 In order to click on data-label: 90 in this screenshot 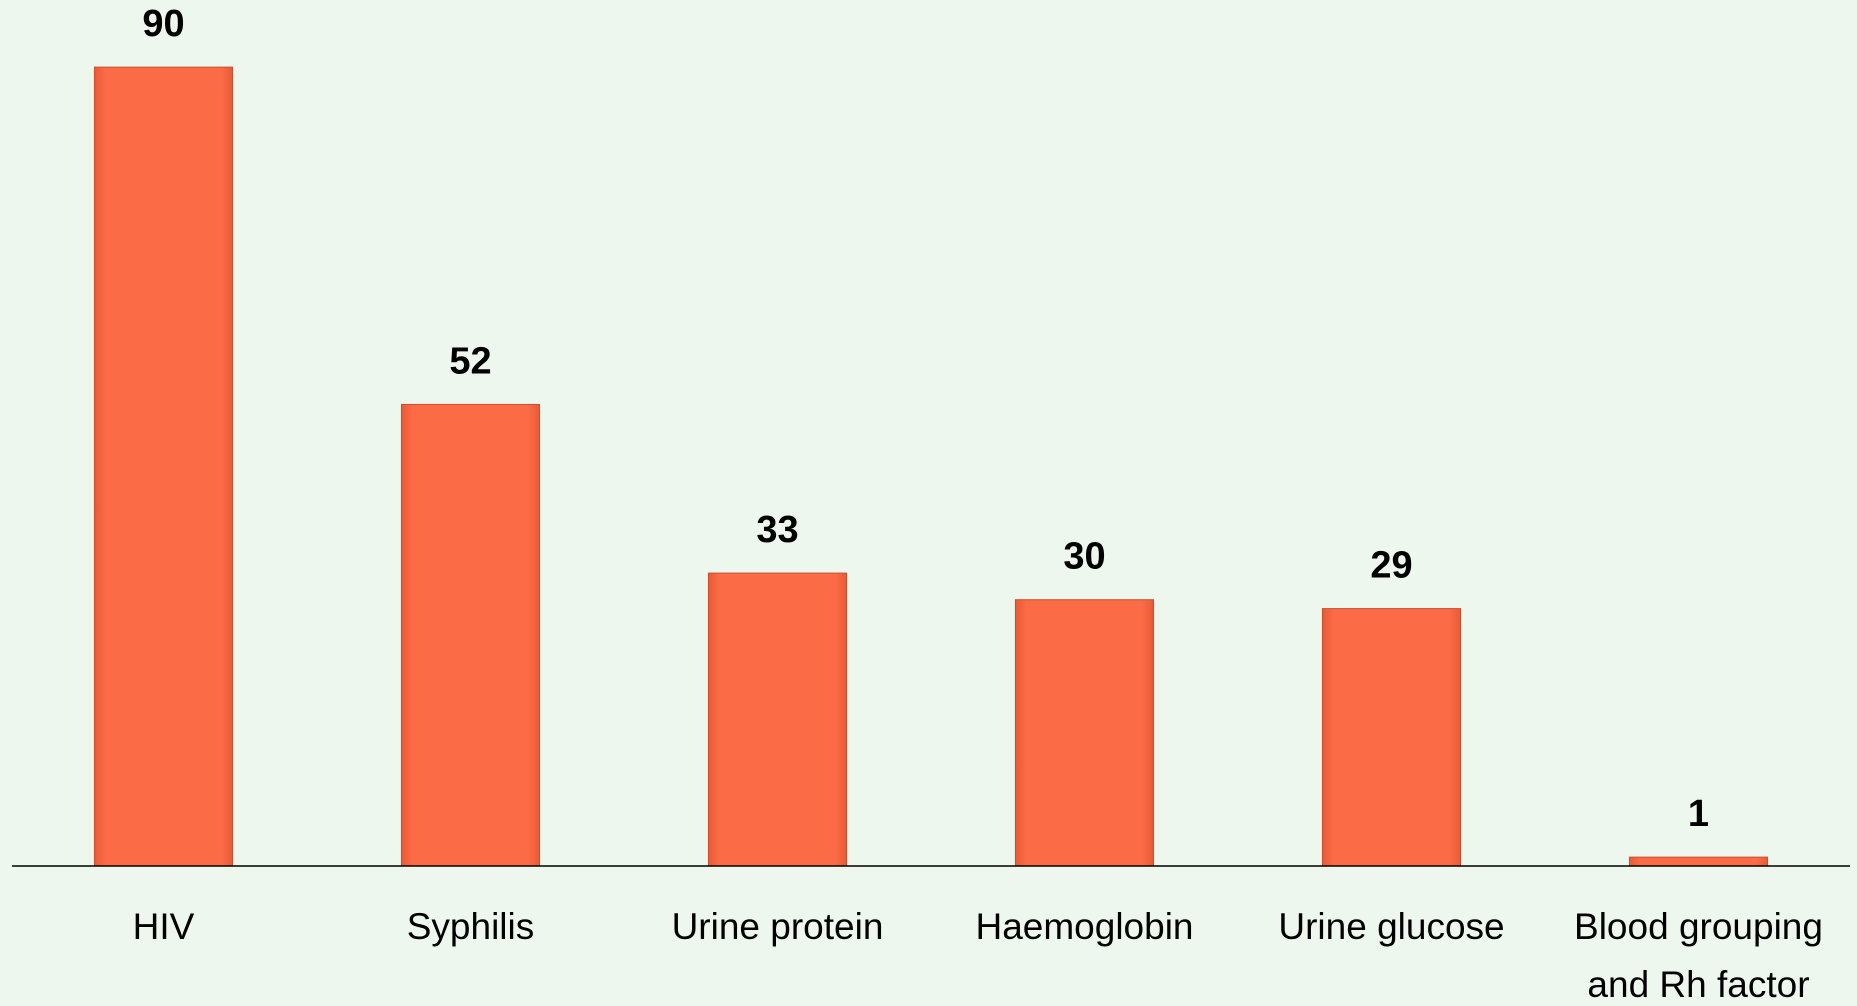, I will do `click(163, 24)`.